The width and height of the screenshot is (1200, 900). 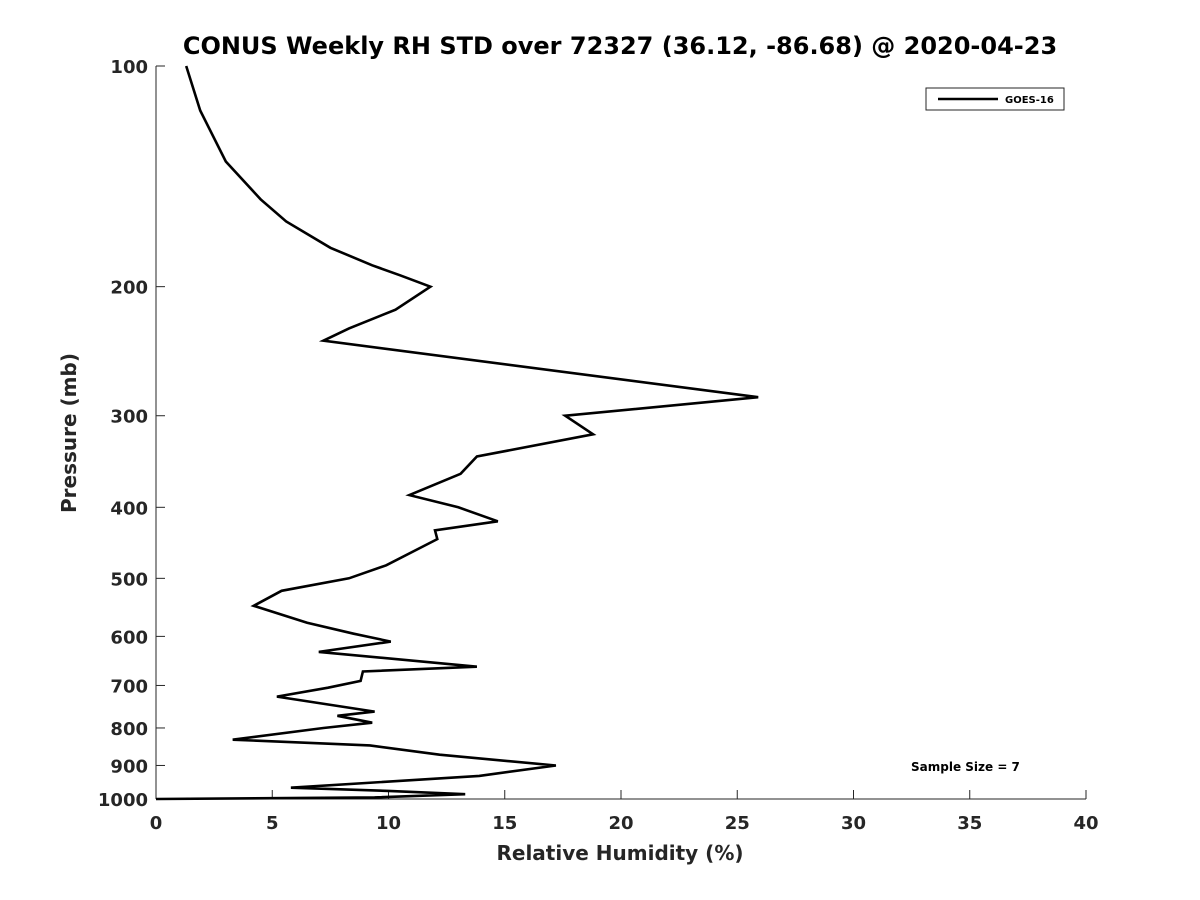 What do you see at coordinates (965, 767) in the screenshot?
I see `sample-size-annotation: Sample Size = 7` at bounding box center [965, 767].